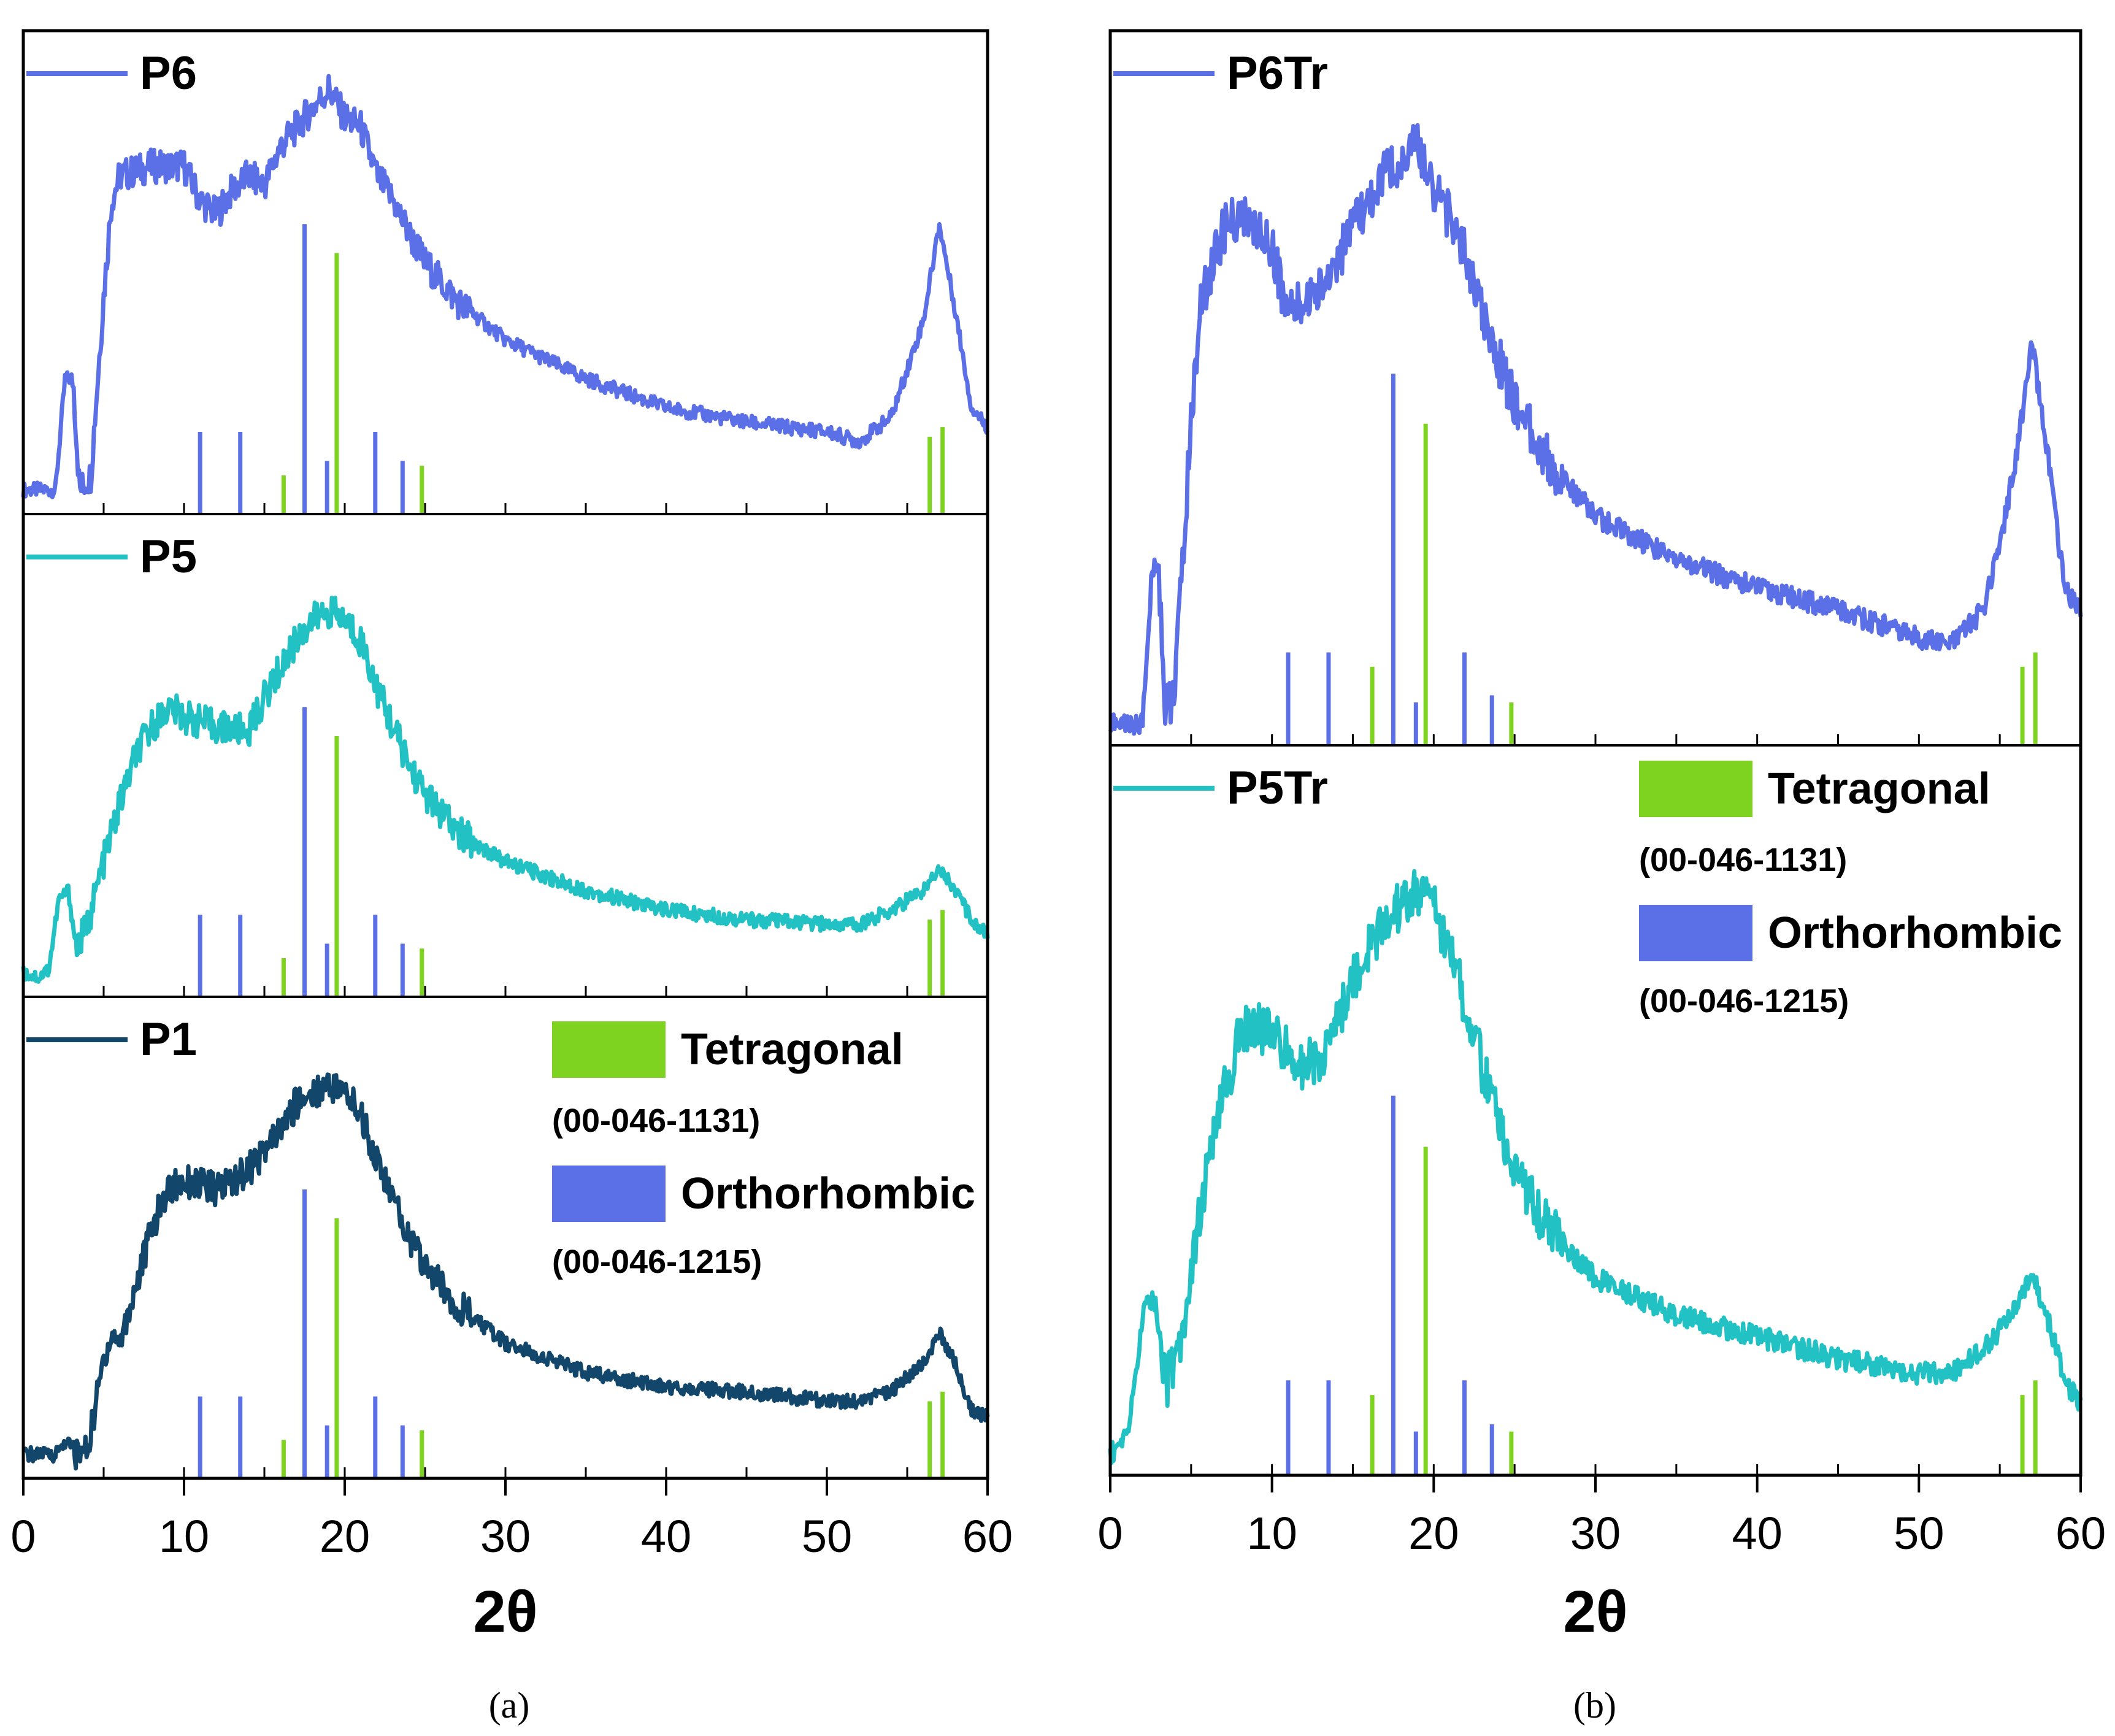  Describe the element at coordinates (792, 1050) in the screenshot. I see `legend-a-tetragonal-label: Tetragonal` at that location.